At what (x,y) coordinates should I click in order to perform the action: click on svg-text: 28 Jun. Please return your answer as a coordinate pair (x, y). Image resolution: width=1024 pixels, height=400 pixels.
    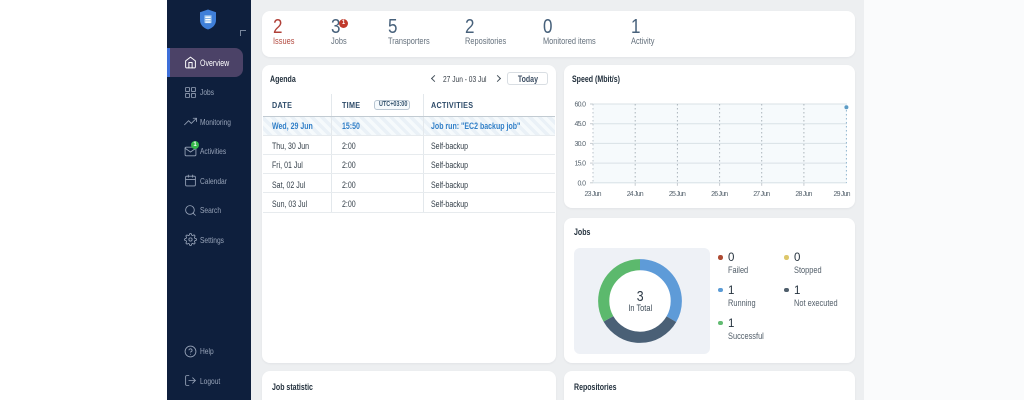
    Looking at the image, I should click on (803, 194).